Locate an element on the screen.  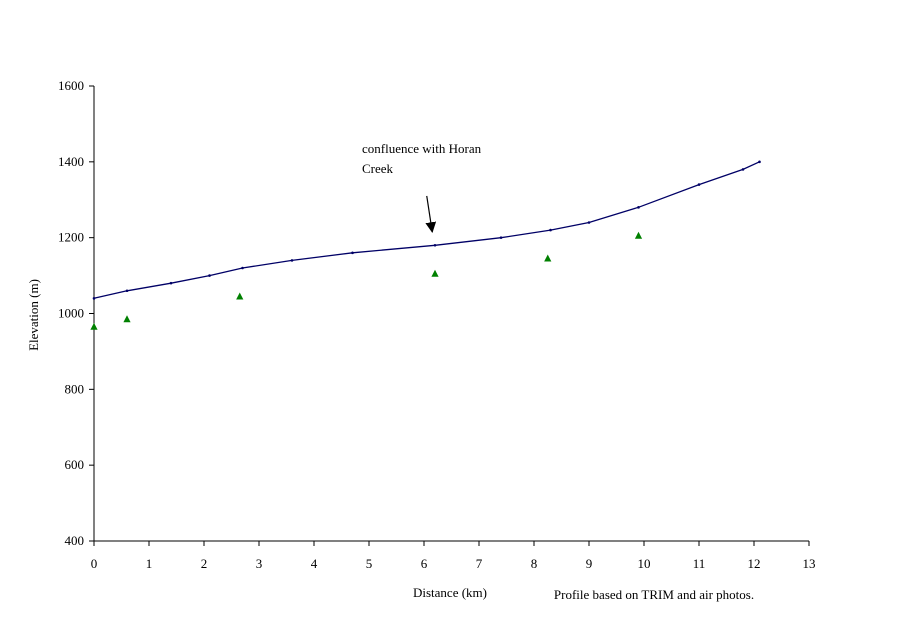
annotation-arrow is located at coordinates (431, 214).